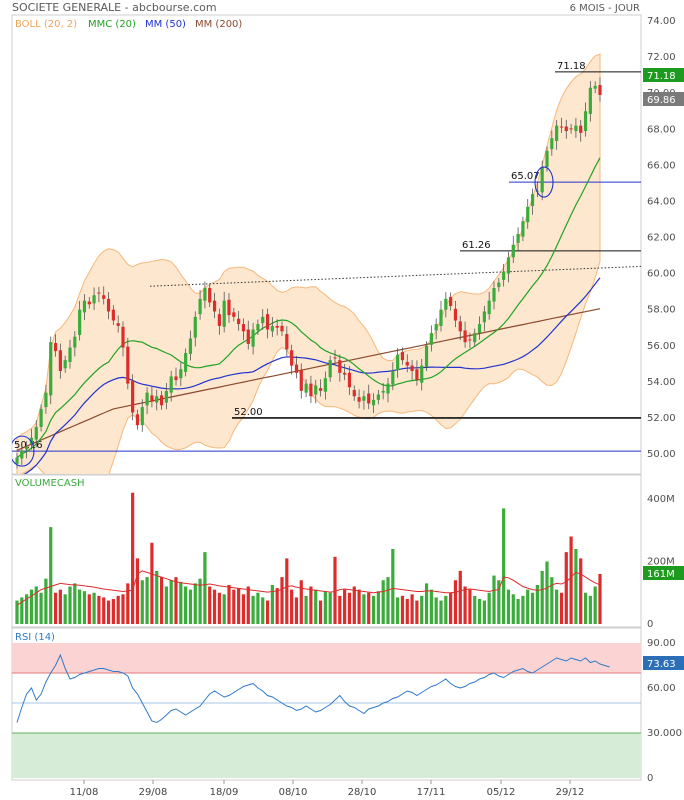  I want to click on highlight-circle, so click(544, 182).